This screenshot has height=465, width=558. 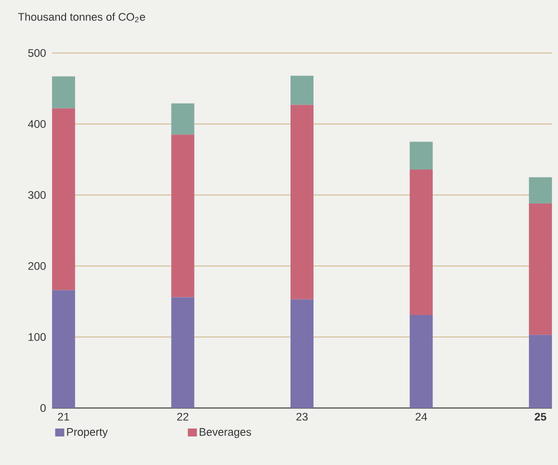 I want to click on legend-label: Beverages, so click(x=226, y=433).